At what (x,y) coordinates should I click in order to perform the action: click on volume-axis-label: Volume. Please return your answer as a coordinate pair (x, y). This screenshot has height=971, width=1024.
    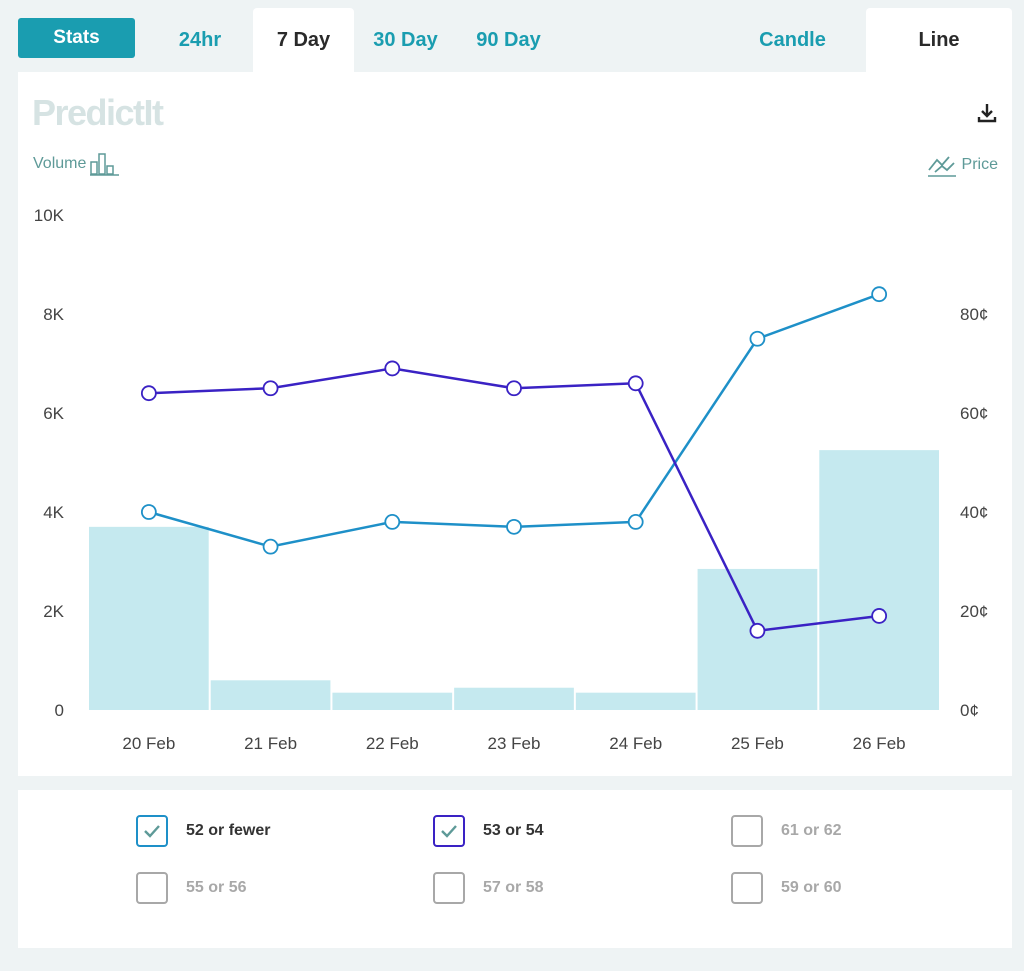
    Looking at the image, I should click on (76, 164).